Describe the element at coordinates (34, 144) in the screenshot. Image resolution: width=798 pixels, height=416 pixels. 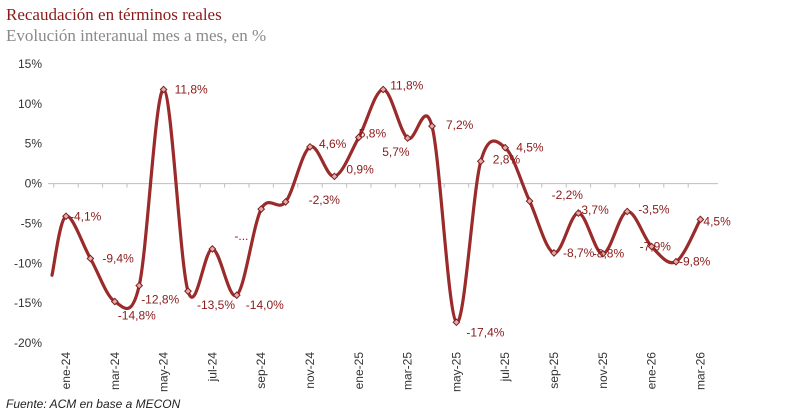
I see `y-tick-label: 5%` at that location.